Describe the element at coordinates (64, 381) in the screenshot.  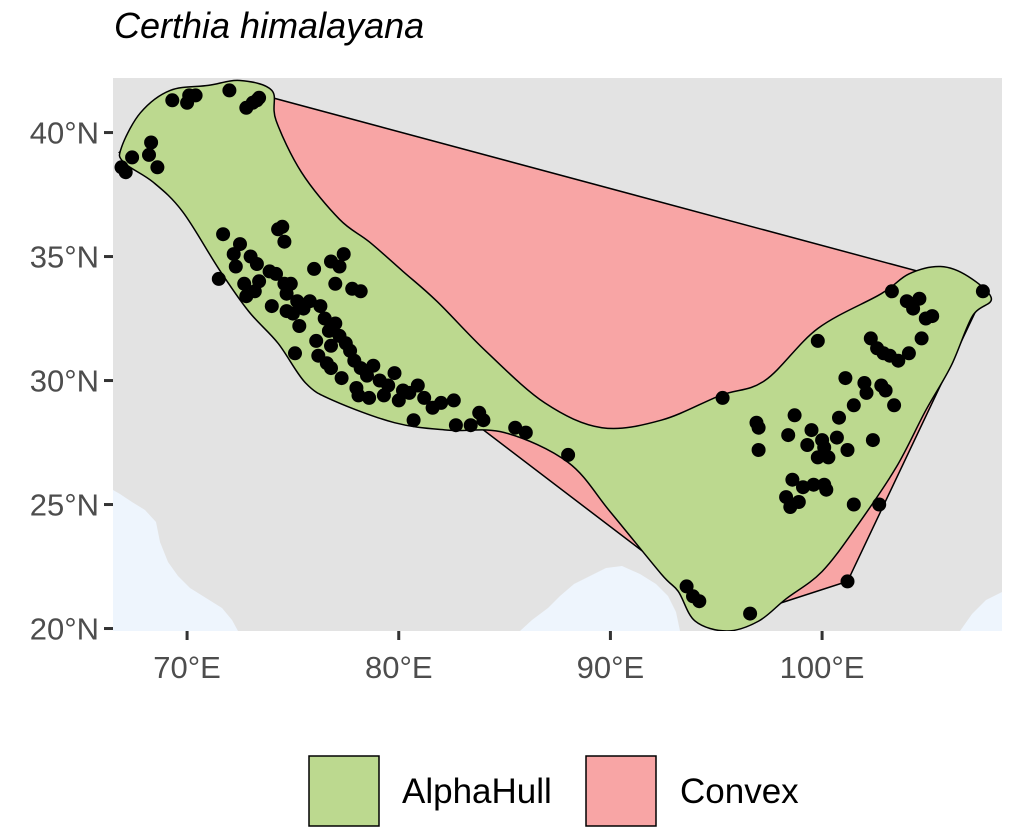
I see `y-tick-label: 30°N` at that location.